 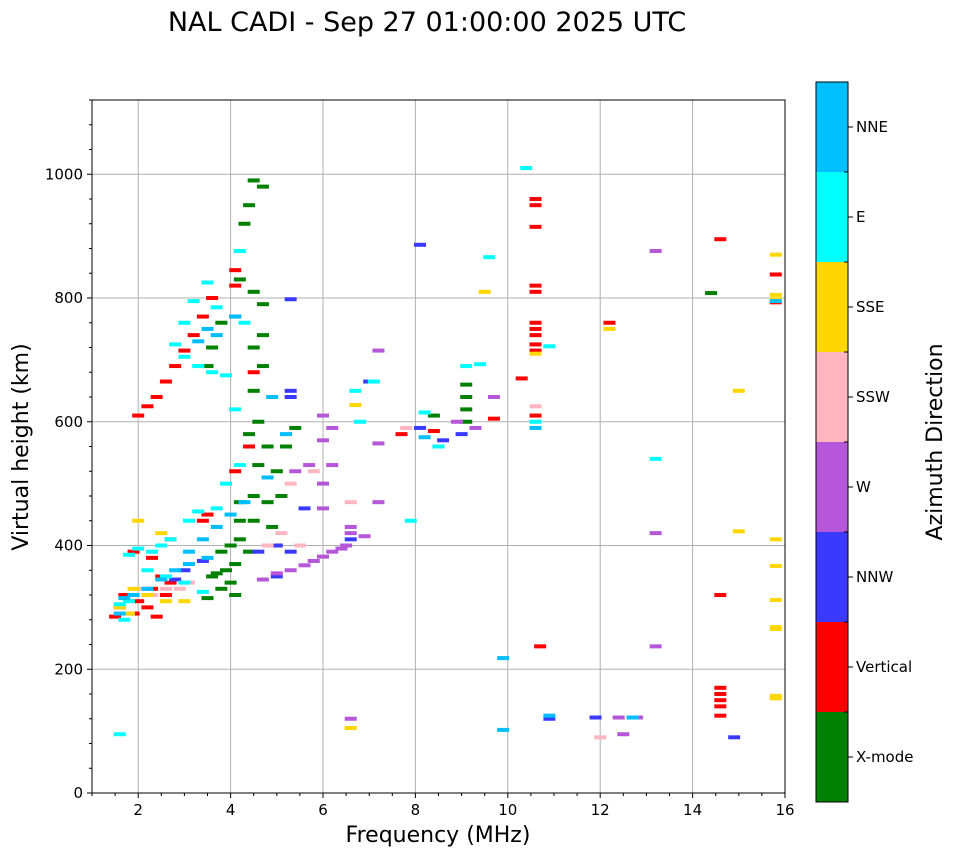 What do you see at coordinates (68, 450) in the screenshot?
I see `y-axis-ticks: 0 200 400 600 800 1000` at bounding box center [68, 450].